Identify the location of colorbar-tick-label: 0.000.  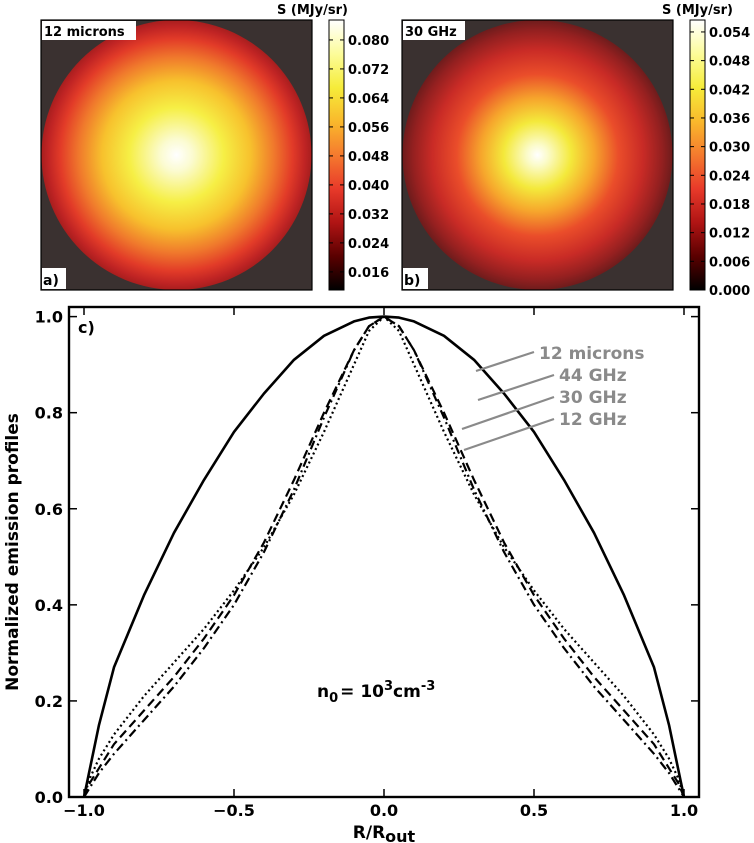
(729, 291).